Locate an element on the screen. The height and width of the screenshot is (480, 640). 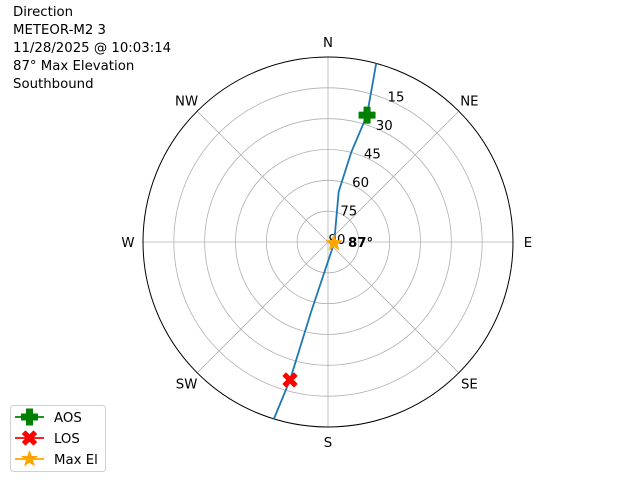
legend-label: Max El is located at coordinates (76, 460).